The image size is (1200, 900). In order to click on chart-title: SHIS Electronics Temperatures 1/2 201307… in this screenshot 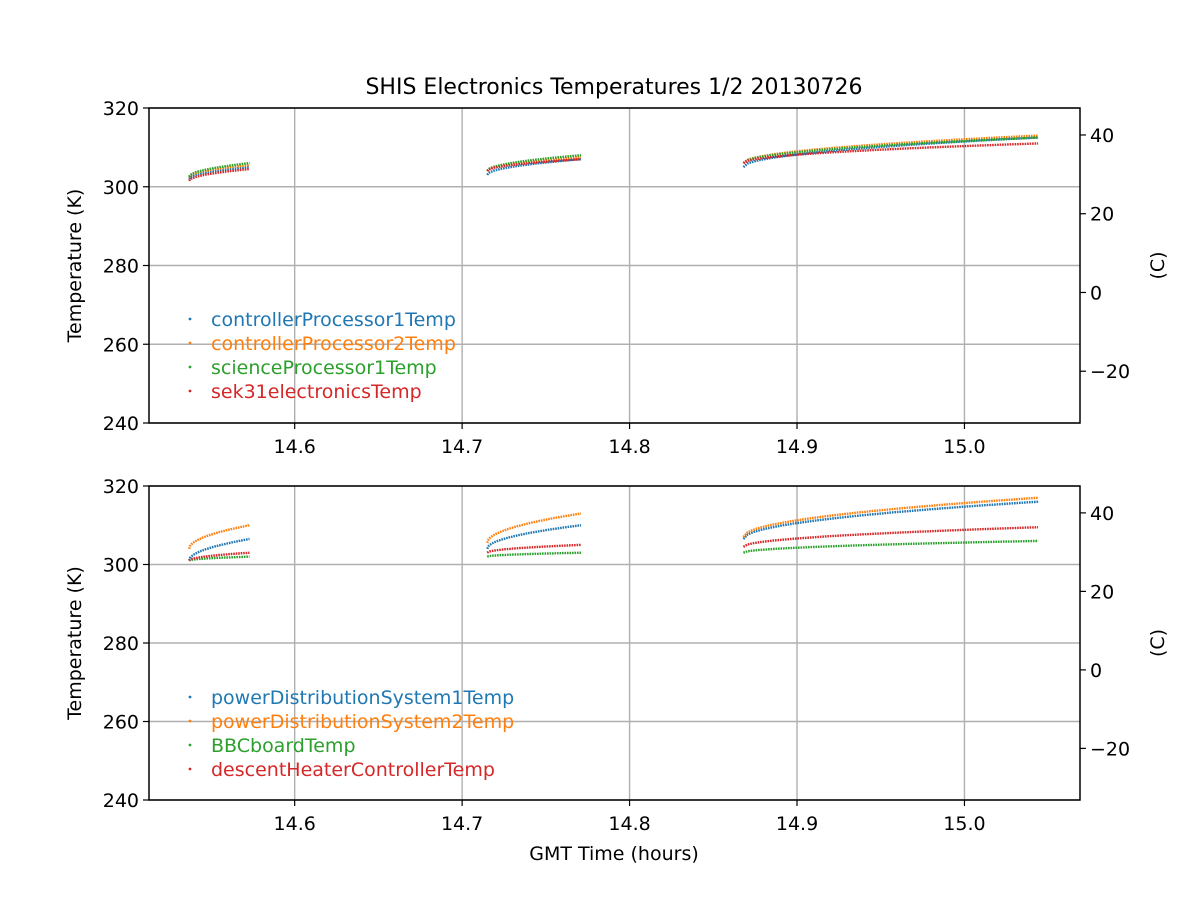, I will do `click(613, 87)`.